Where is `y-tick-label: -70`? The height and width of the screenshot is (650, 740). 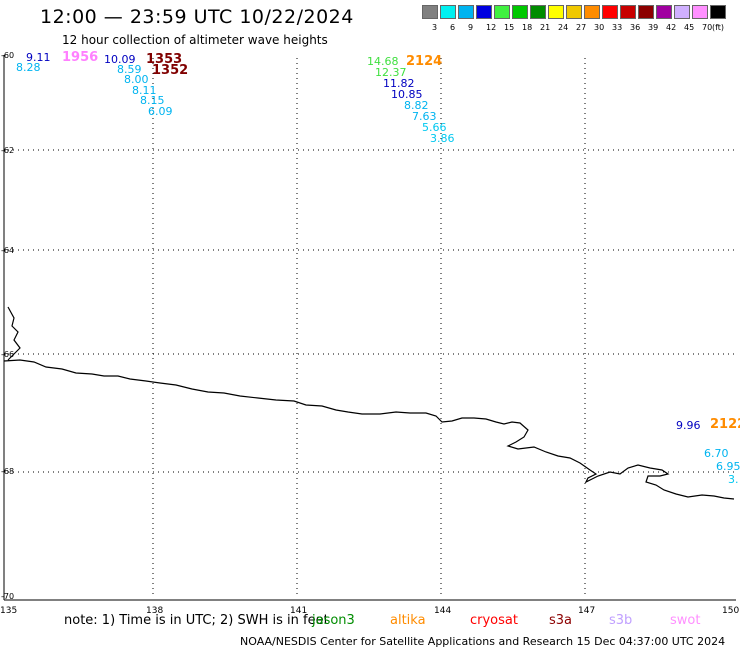 y-tick-label: -70 is located at coordinates (8, 596).